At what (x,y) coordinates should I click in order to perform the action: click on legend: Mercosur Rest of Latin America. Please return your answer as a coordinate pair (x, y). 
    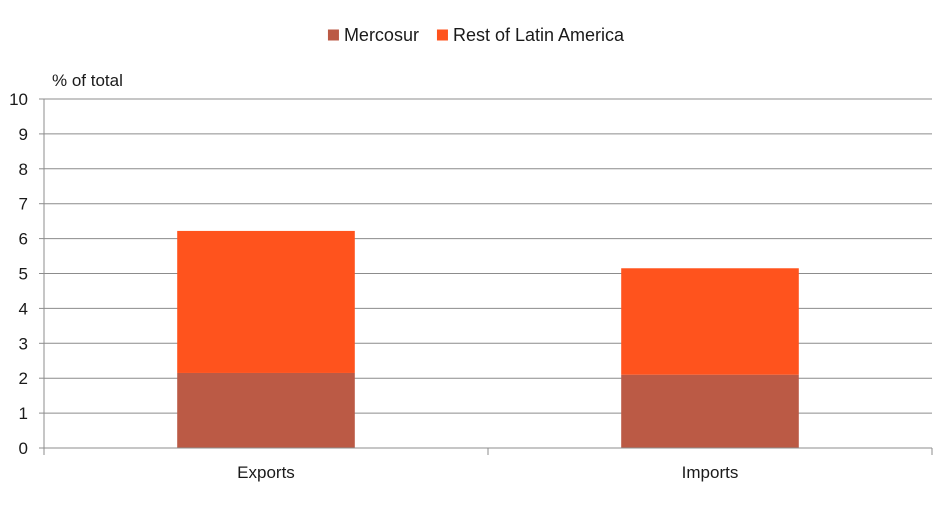
    Looking at the image, I should click on (476, 35).